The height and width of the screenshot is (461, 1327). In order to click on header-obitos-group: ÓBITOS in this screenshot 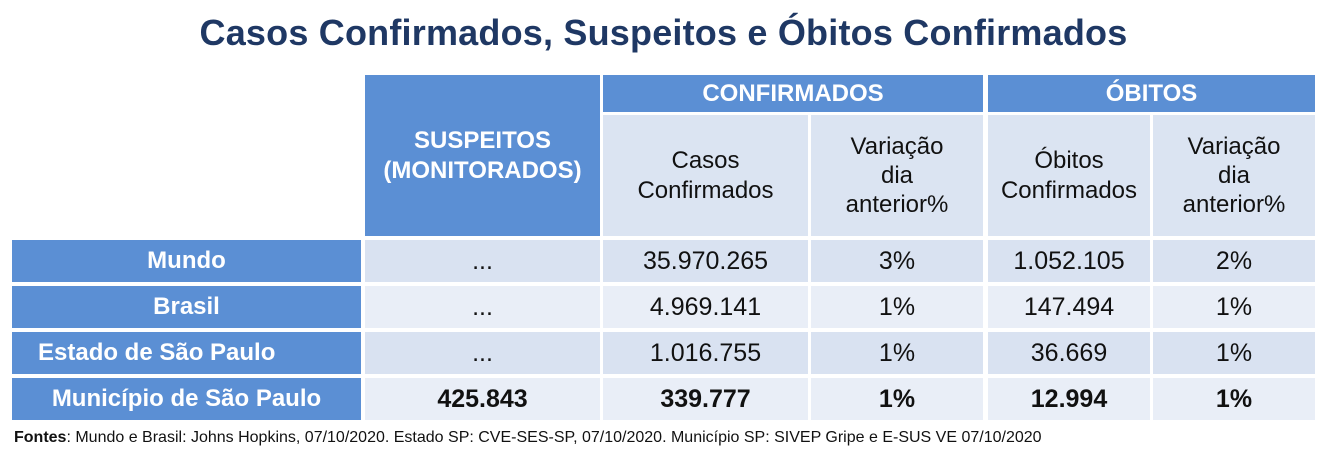, I will do `click(1151, 93)`.